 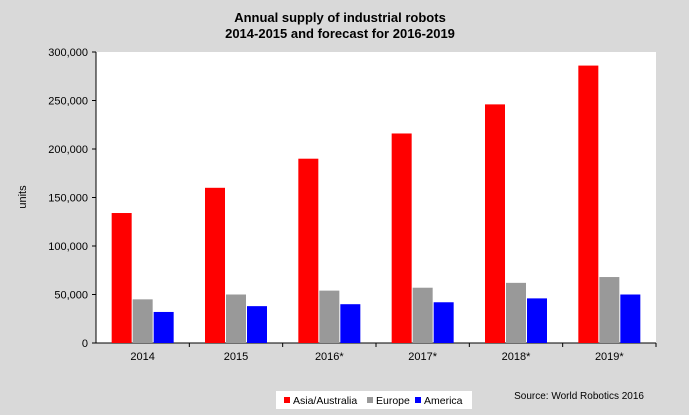 What do you see at coordinates (516, 312) in the screenshot?
I see `bar-europe-2018` at bounding box center [516, 312].